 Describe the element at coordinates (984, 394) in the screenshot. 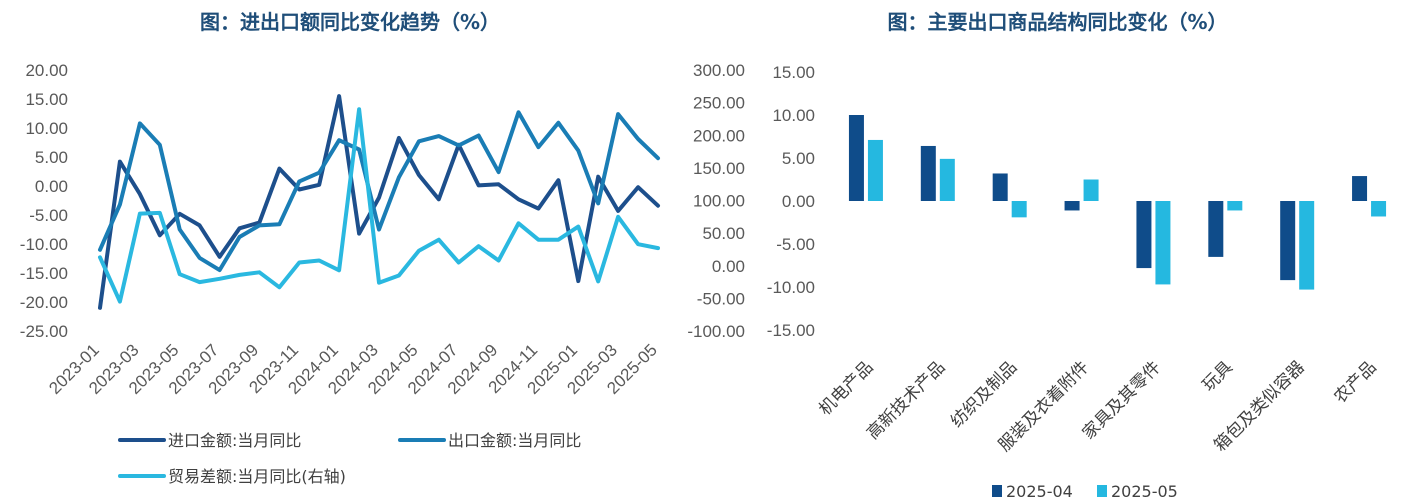

I see `category-label: 纺织及制品` at that location.